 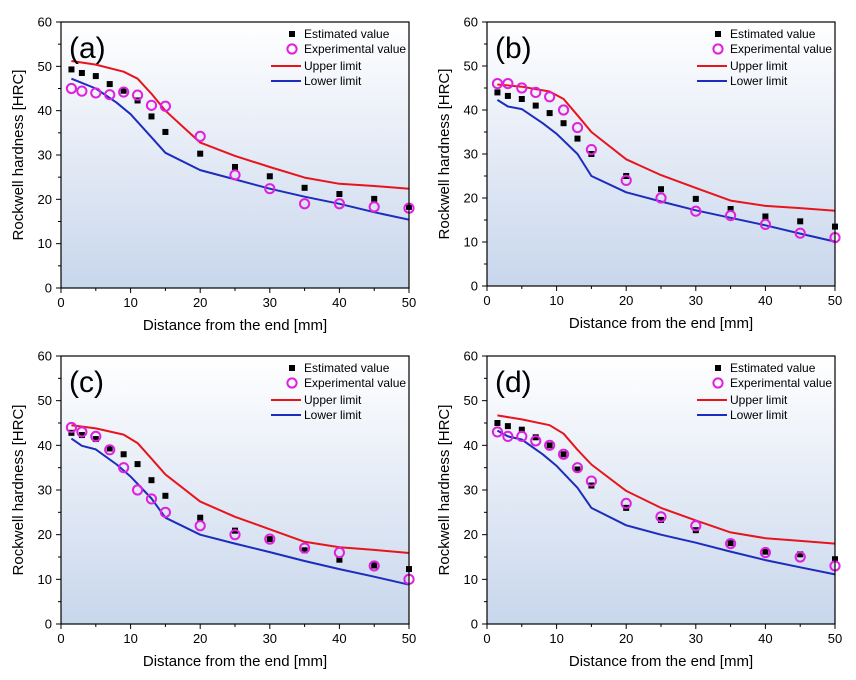 I want to click on lower-limit-line, so click(x=240, y=149).